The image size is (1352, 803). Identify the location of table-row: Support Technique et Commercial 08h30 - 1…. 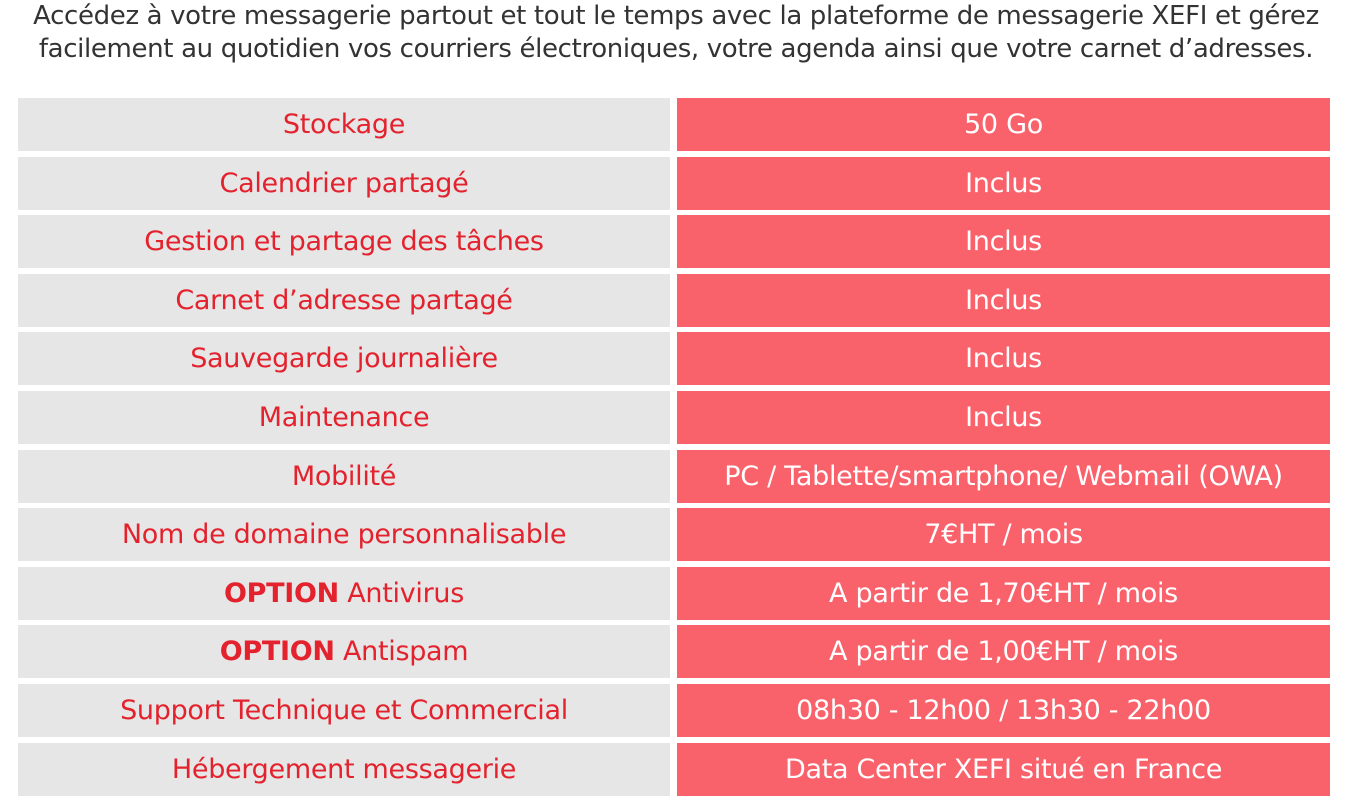
(674, 710).